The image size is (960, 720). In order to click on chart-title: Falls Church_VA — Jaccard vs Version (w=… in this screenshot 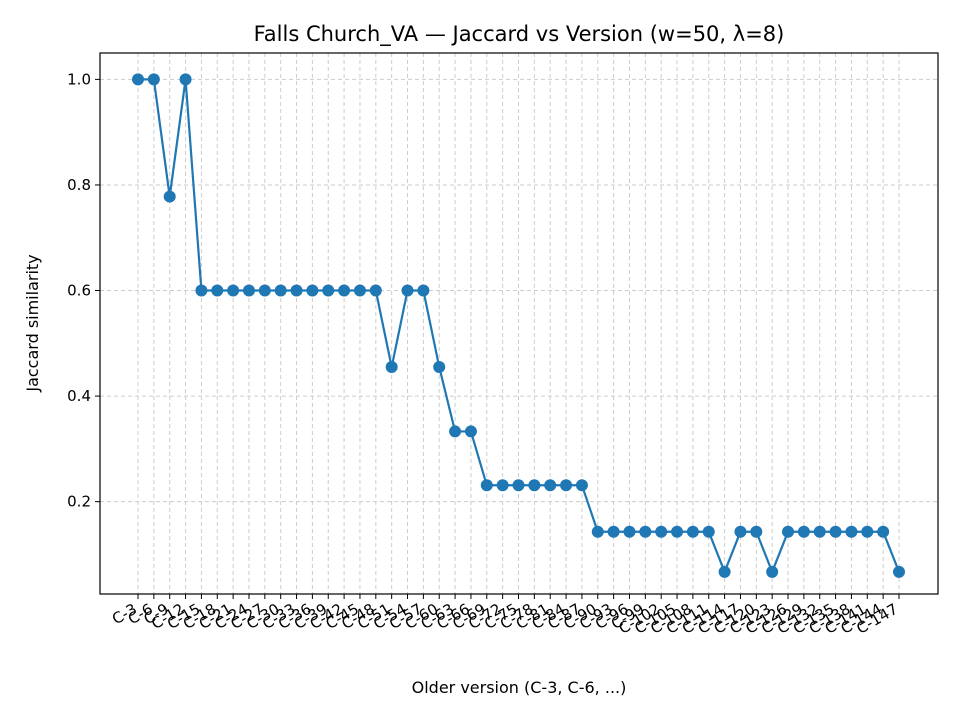, I will do `click(519, 34)`.